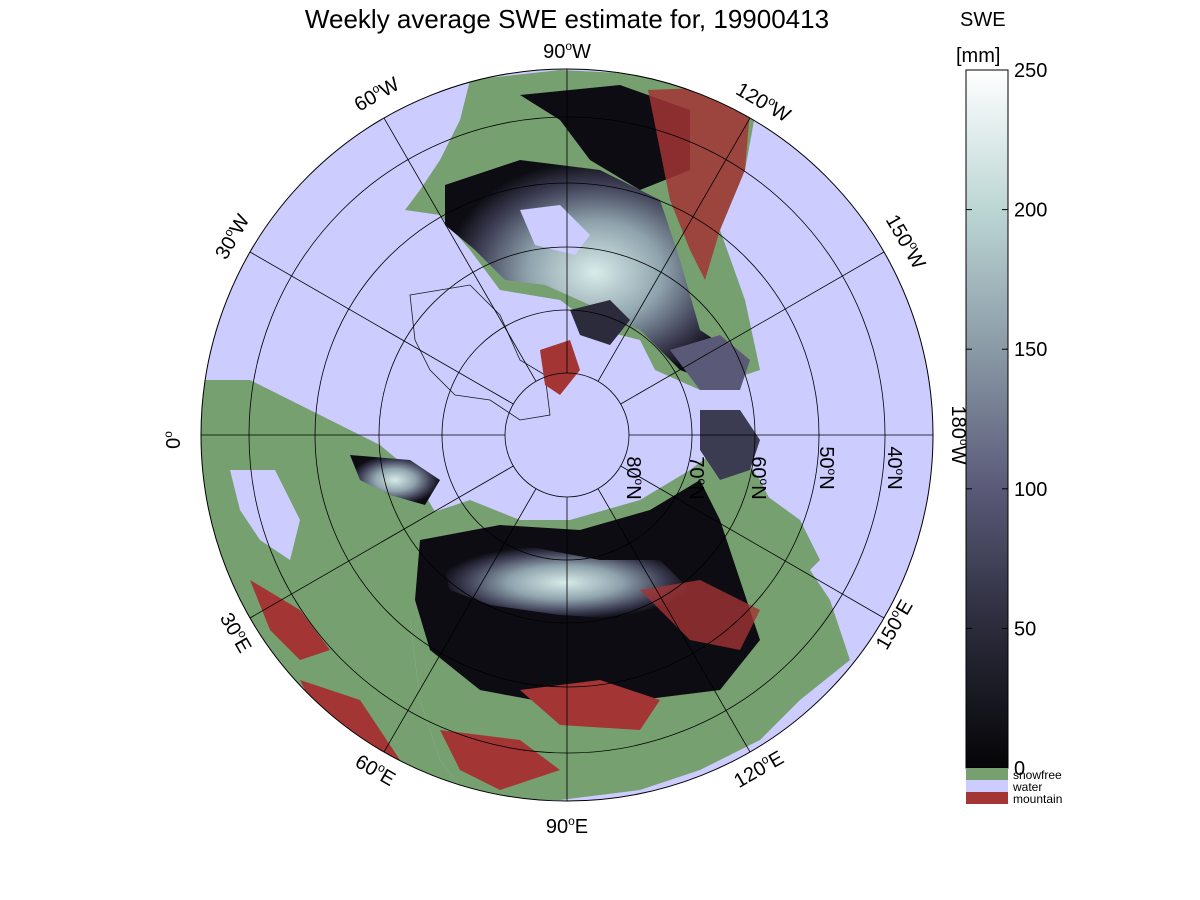 The width and height of the screenshot is (1200, 900). I want to click on lat-label-60n: 60oN, so click(759, 477).